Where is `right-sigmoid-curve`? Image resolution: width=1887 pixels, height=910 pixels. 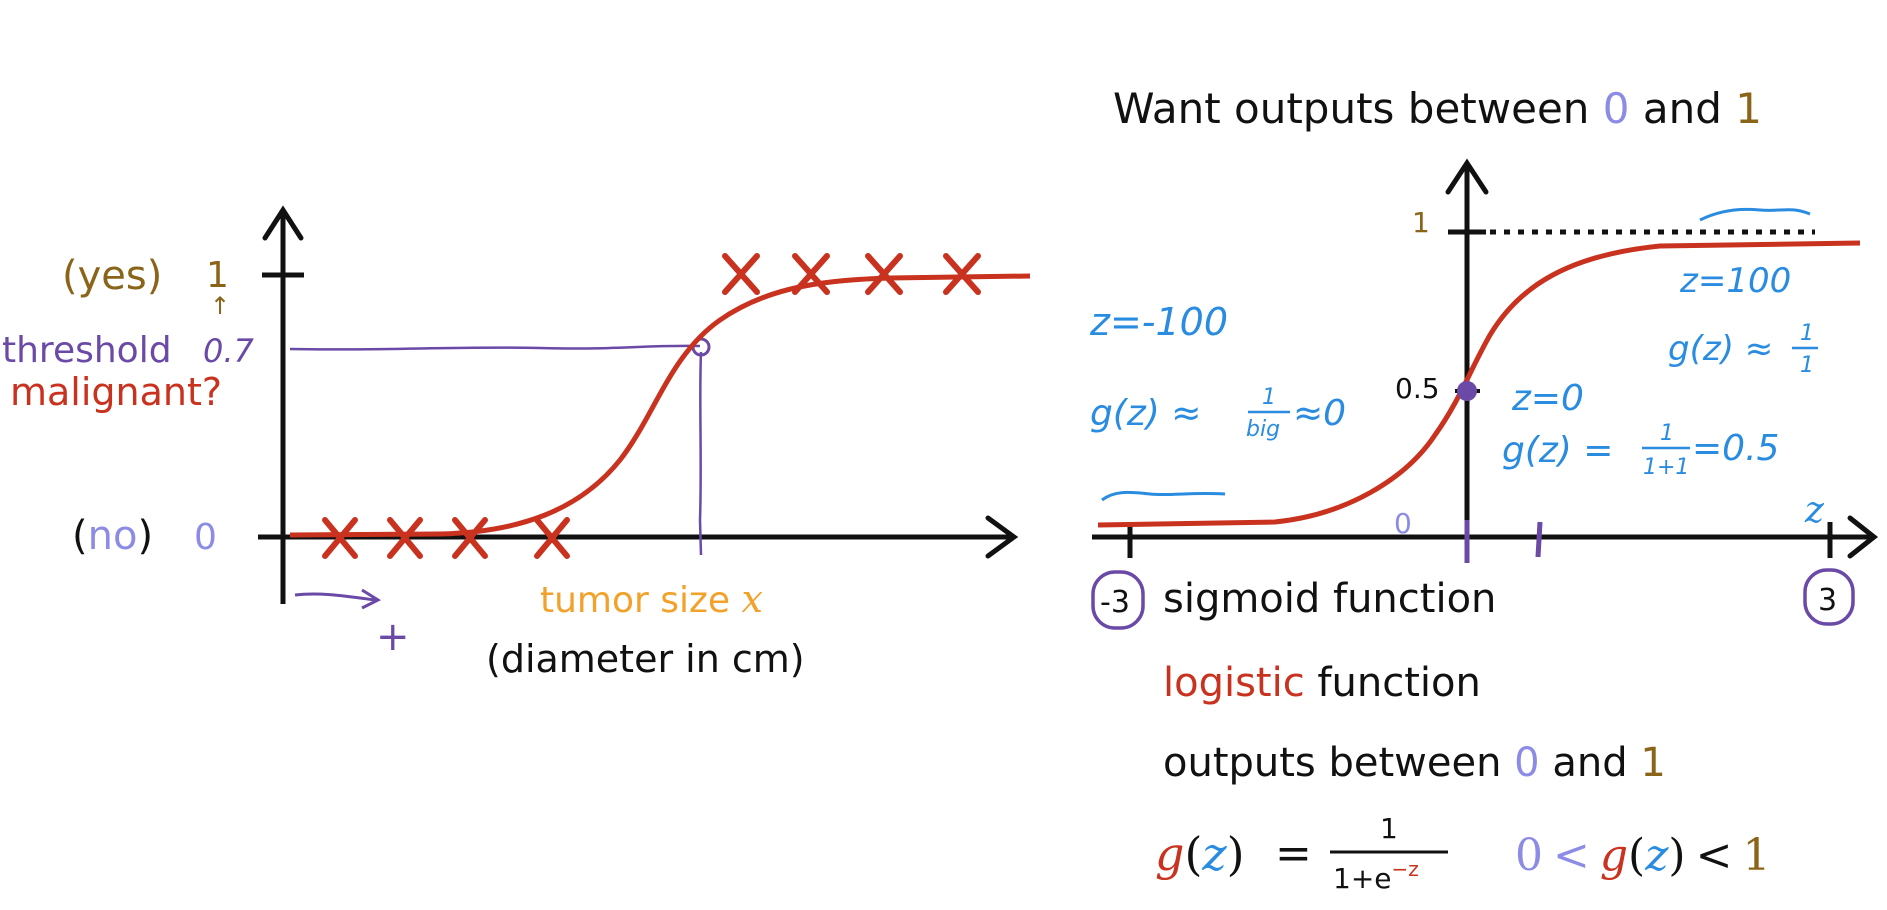
right-sigmoid-curve is located at coordinates (1479, 384).